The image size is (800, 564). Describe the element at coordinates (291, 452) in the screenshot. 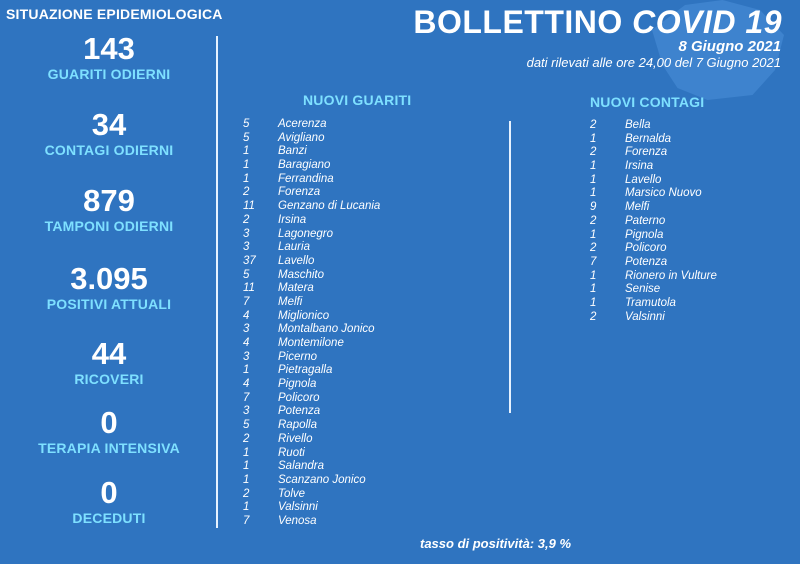

I see `municipality: Ruoti` at that location.